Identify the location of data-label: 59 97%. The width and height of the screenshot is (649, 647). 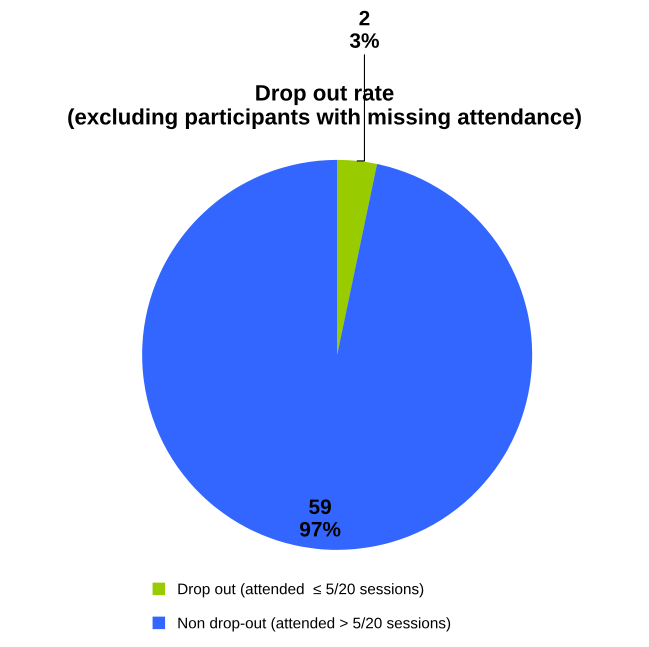
(320, 518).